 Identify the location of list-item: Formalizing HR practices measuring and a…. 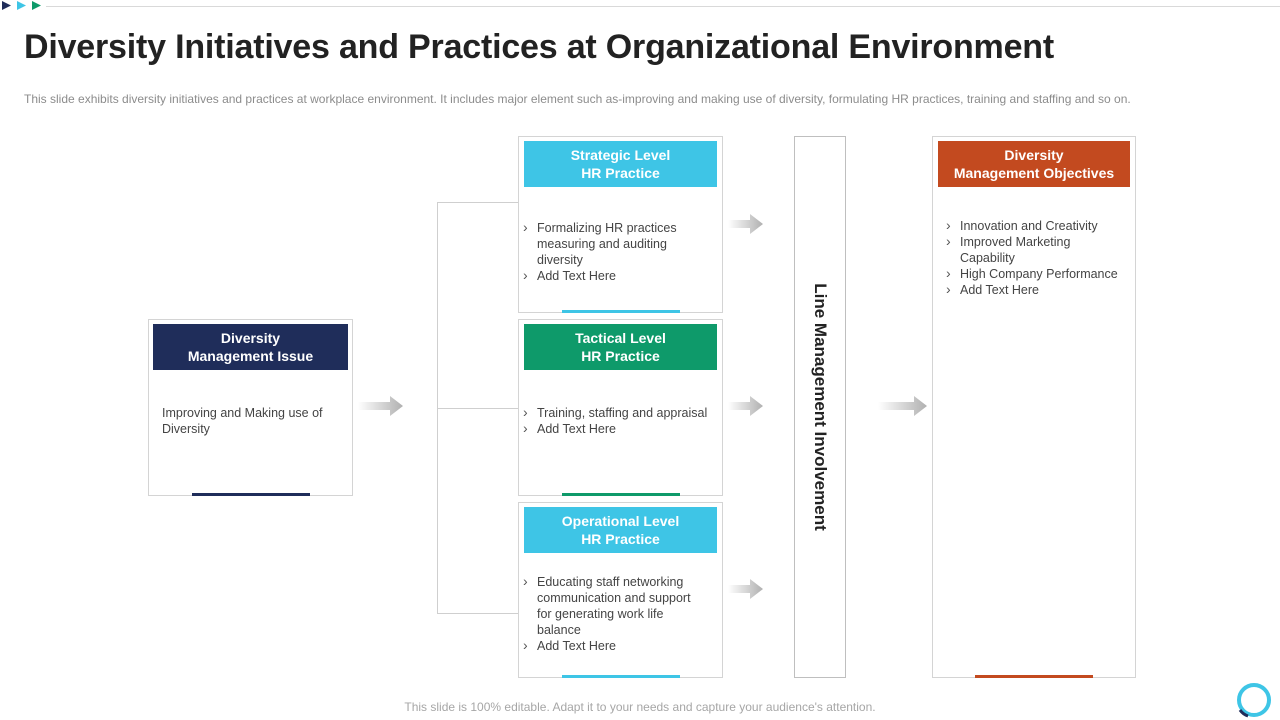
(618, 243).